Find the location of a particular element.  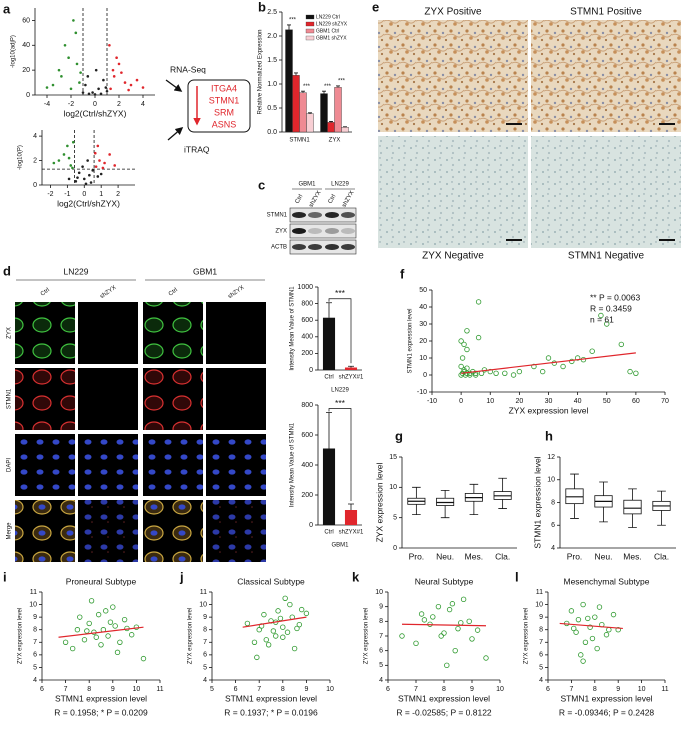

panel-letter: j is located at coordinates (181, 576).